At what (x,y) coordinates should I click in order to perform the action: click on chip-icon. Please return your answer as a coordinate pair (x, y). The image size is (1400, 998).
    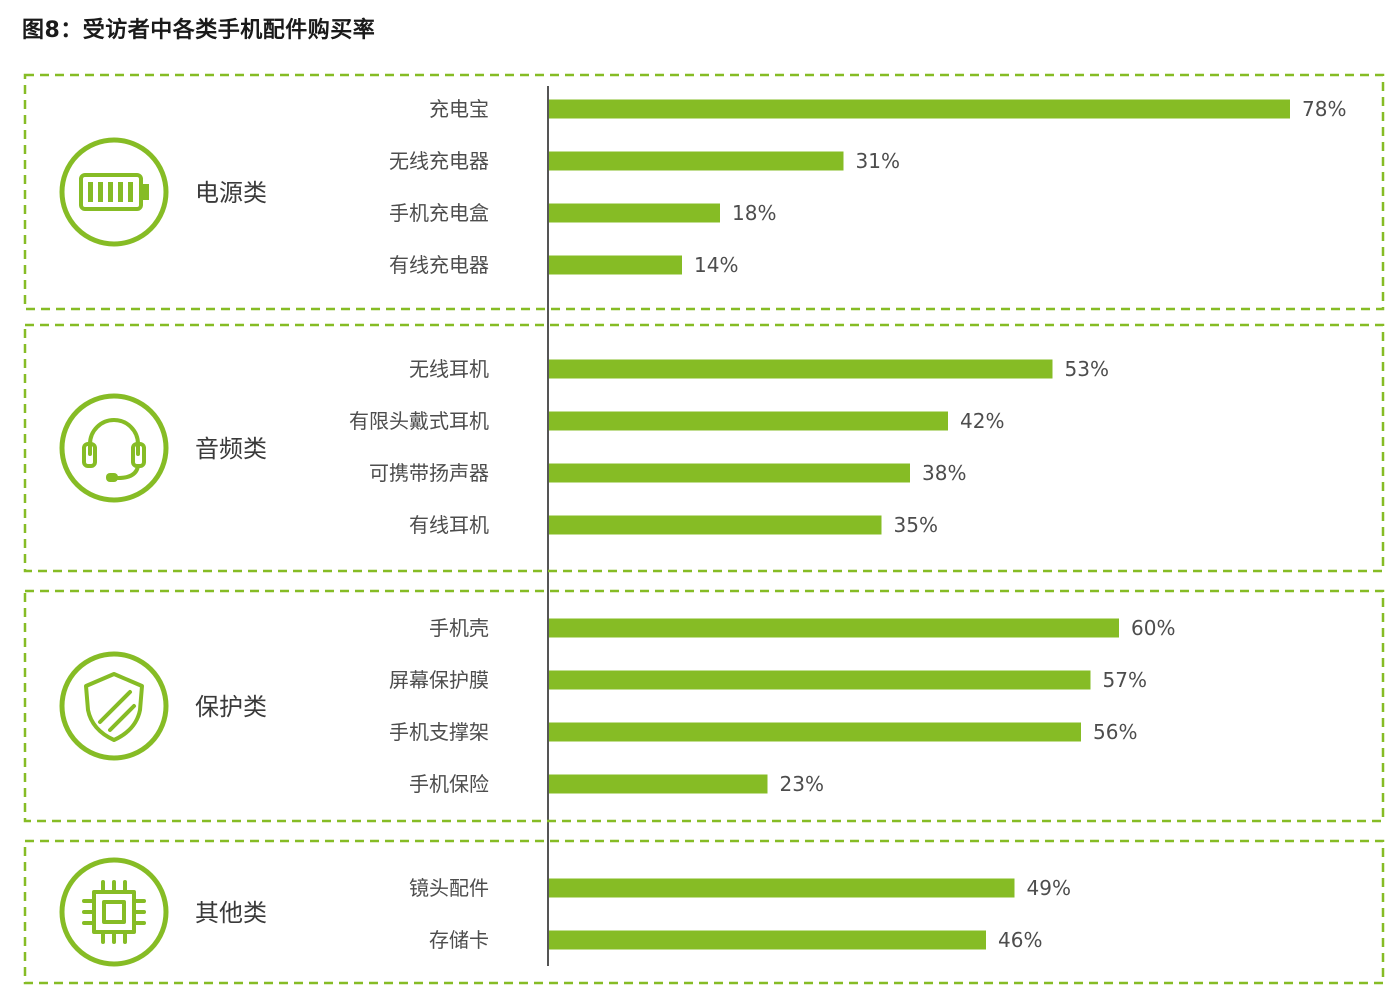
    Looking at the image, I should click on (114, 912).